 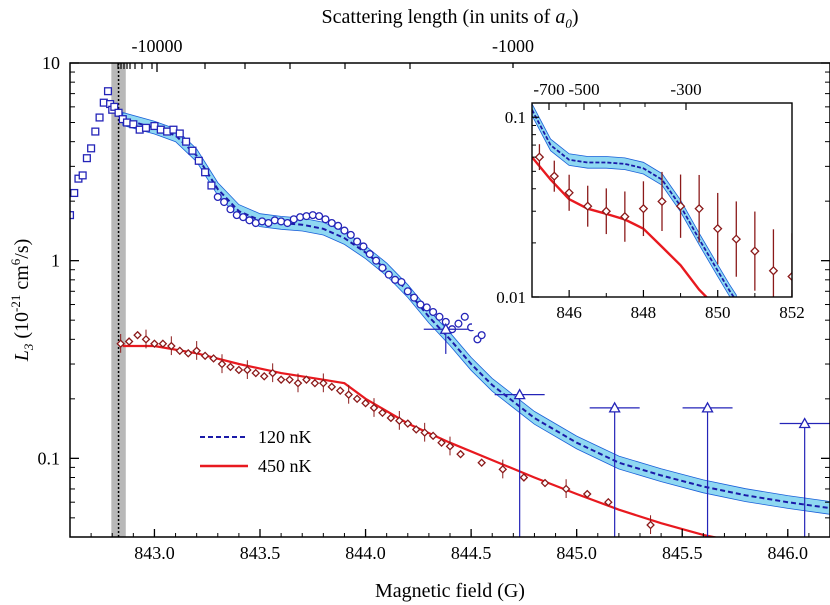 I want to click on top-axis-title-end: ), so click(x=575, y=17).